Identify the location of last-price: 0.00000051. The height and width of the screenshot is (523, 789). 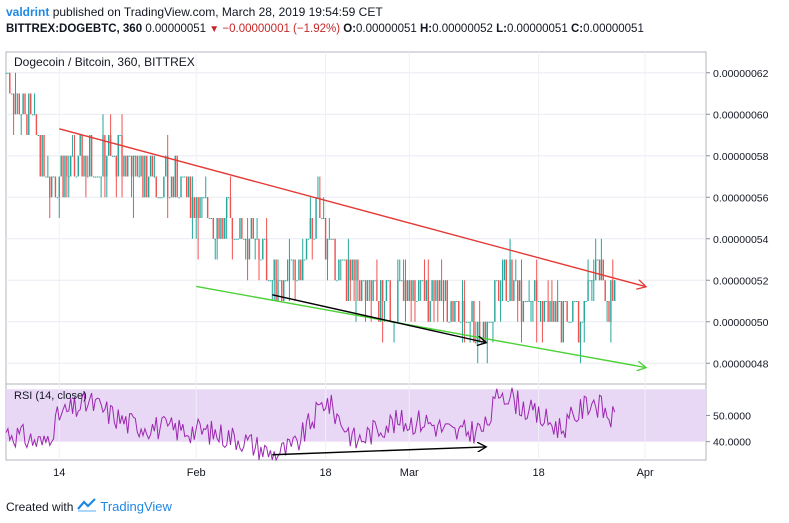
(176, 29).